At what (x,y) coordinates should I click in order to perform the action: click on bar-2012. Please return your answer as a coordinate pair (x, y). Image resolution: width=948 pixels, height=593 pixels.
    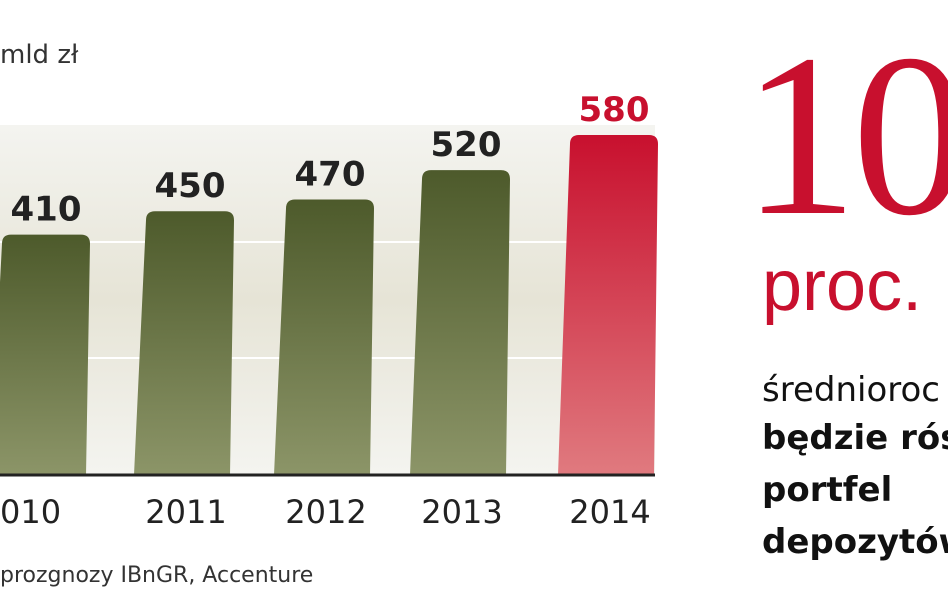
    Looking at the image, I should click on (324, 337).